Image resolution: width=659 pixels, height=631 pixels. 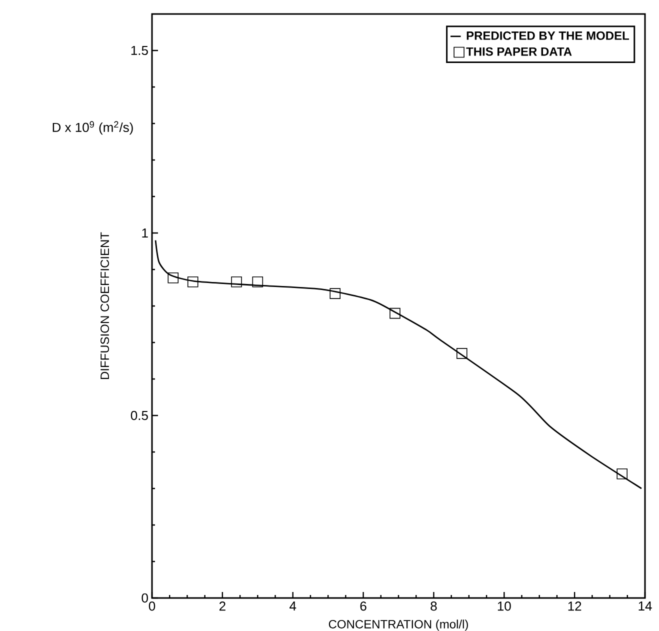 I want to click on x-tick-label: 12, so click(x=575, y=606).